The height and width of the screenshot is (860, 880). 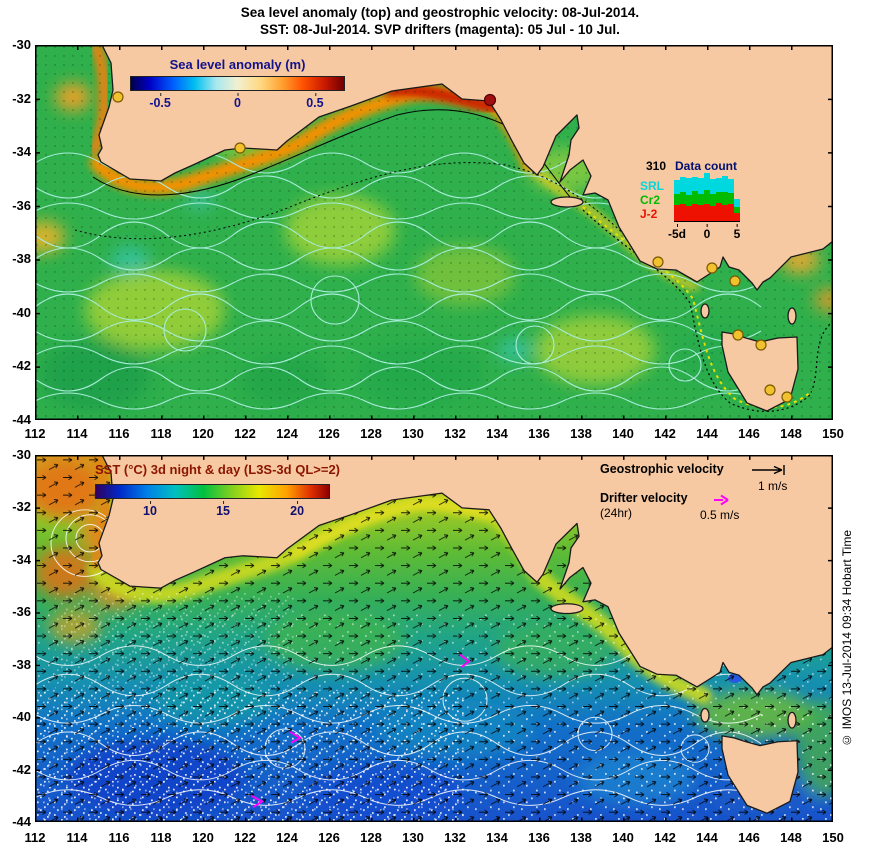 I want to click on sla-colorbar-ticks: -0.5 0 0.5, so click(x=237, y=101).